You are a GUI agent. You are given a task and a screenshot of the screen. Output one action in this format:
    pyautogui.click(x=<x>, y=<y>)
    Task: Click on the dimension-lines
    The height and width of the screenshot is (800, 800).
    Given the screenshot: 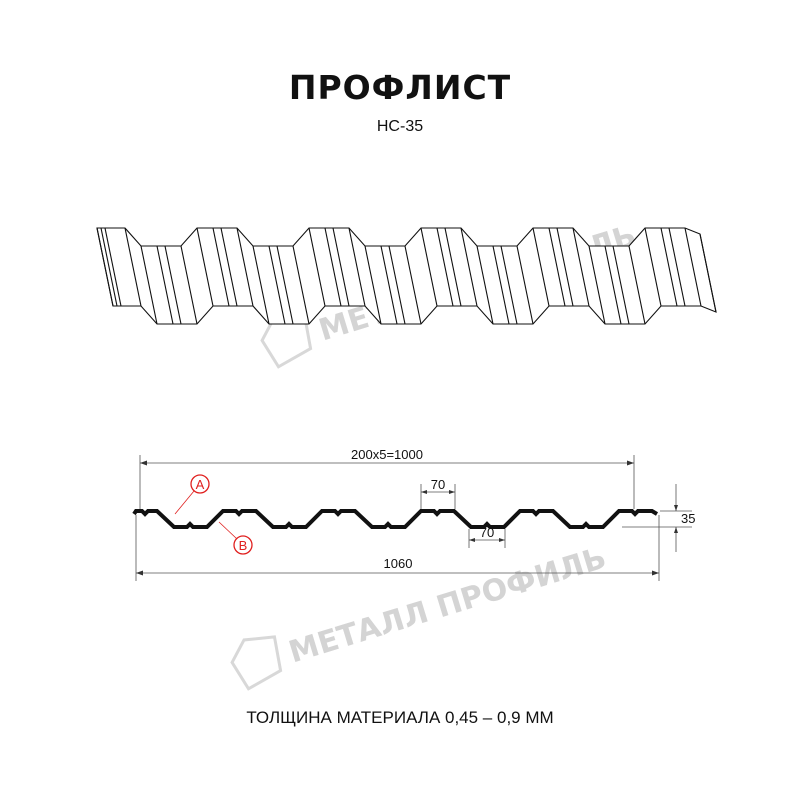 What is the action you would take?
    pyautogui.click(x=413, y=518)
    